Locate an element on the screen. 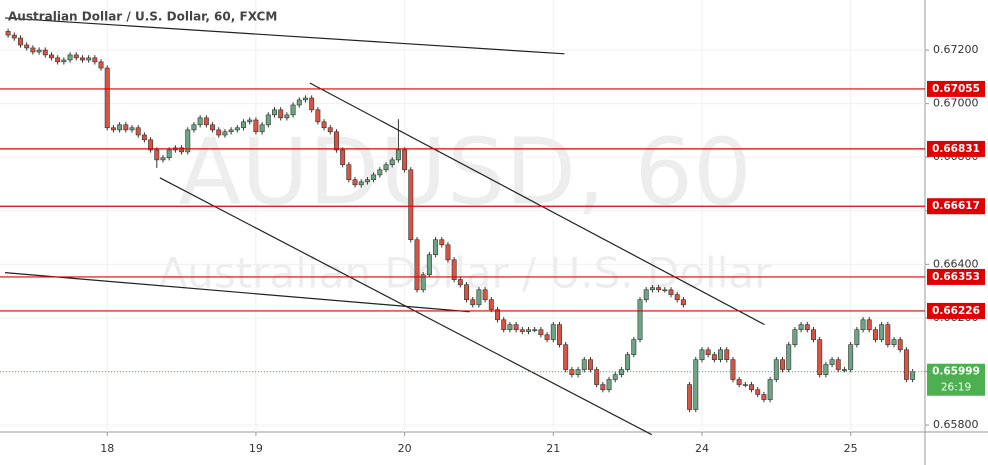  last-price-label: 0.65999 is located at coordinates (956, 372).